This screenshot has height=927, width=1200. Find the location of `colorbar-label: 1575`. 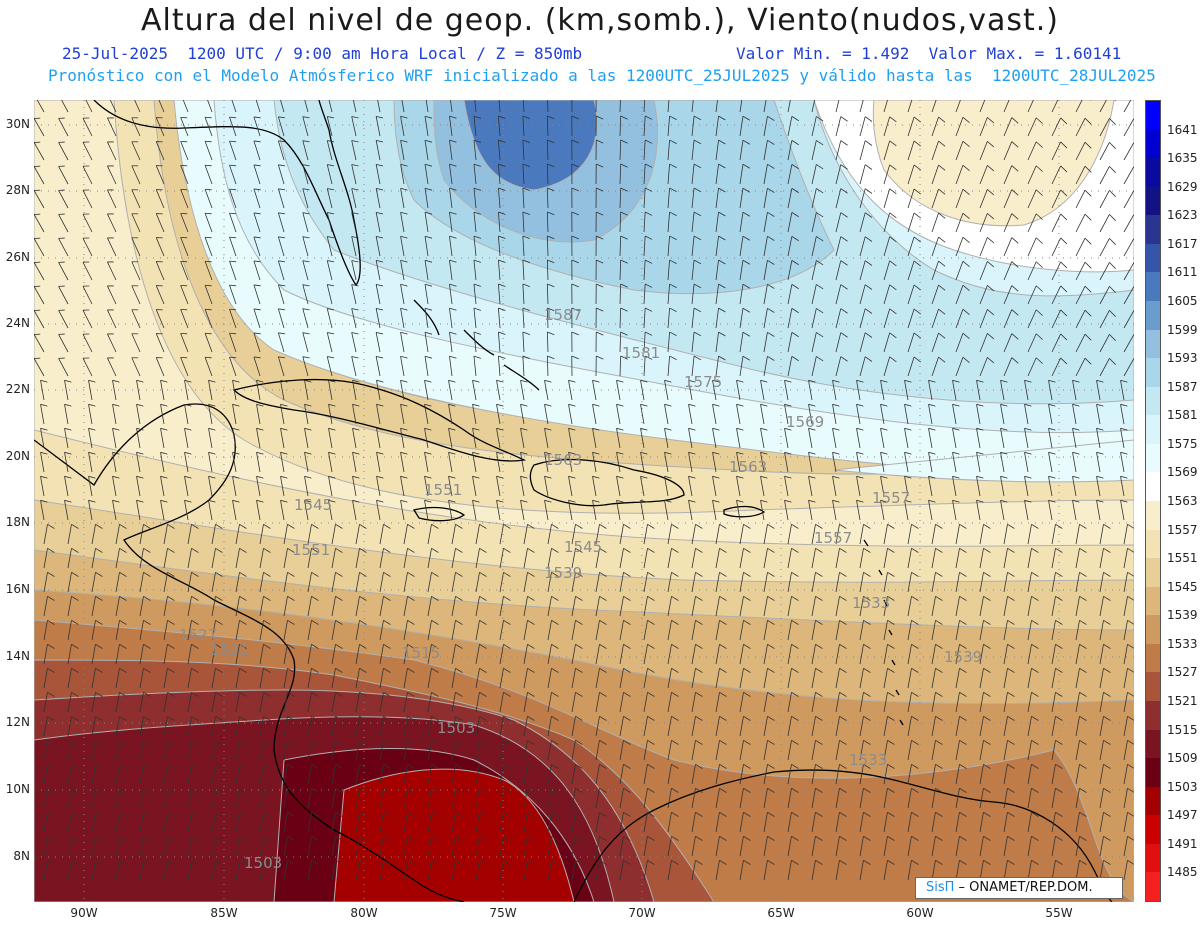

colorbar-label: 1575 is located at coordinates (1182, 443).